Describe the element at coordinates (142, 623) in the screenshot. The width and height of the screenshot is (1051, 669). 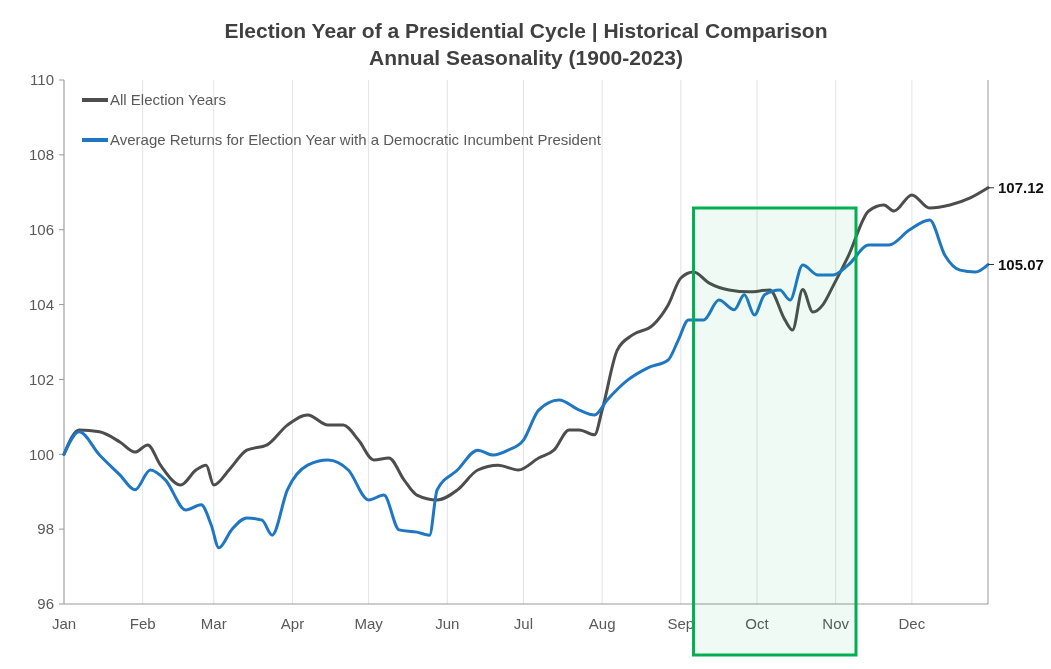
I see `x-tick-label: Feb` at that location.